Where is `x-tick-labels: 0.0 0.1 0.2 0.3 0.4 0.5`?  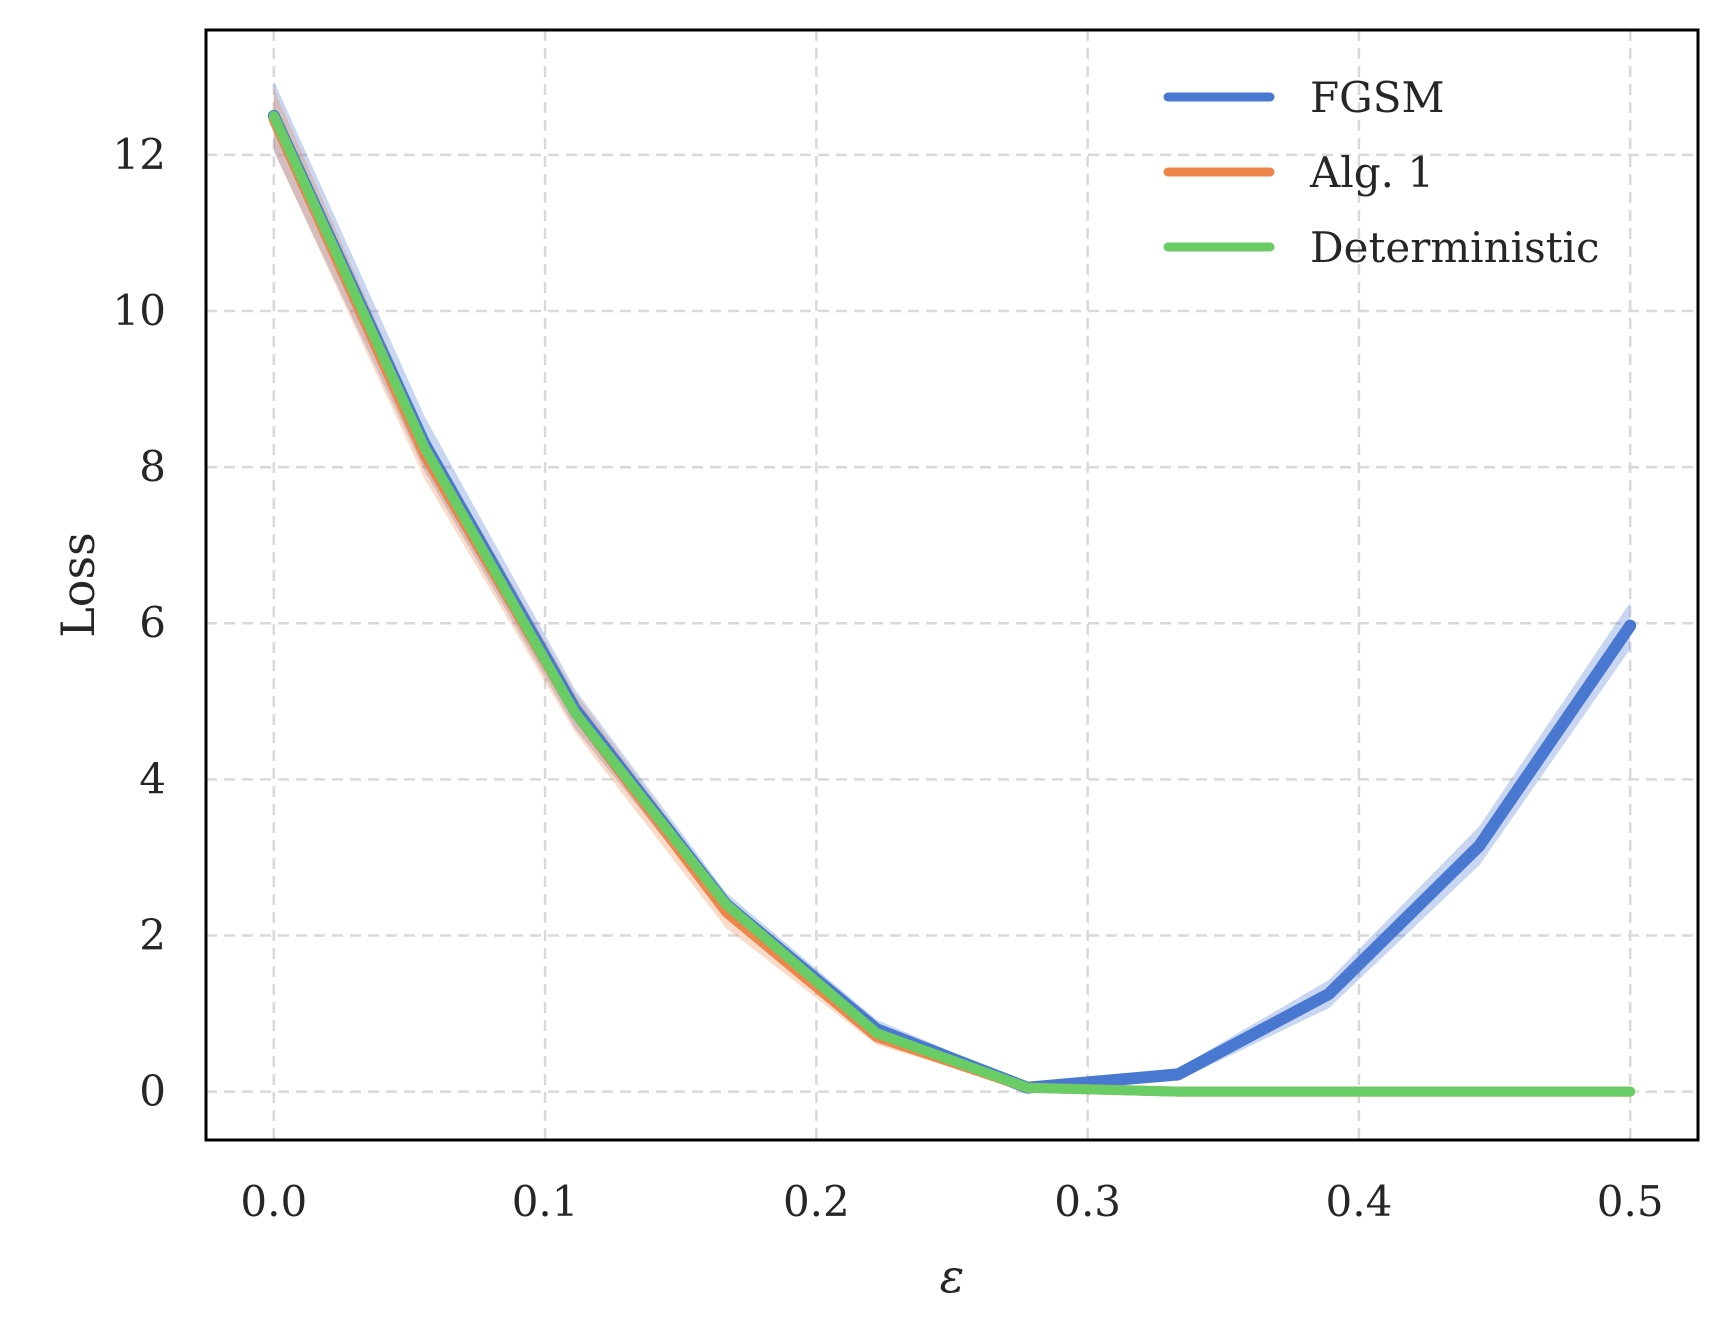
x-tick-labels: 0.0 0.1 0.2 0.3 0.4 0.5 is located at coordinates (951, 1201).